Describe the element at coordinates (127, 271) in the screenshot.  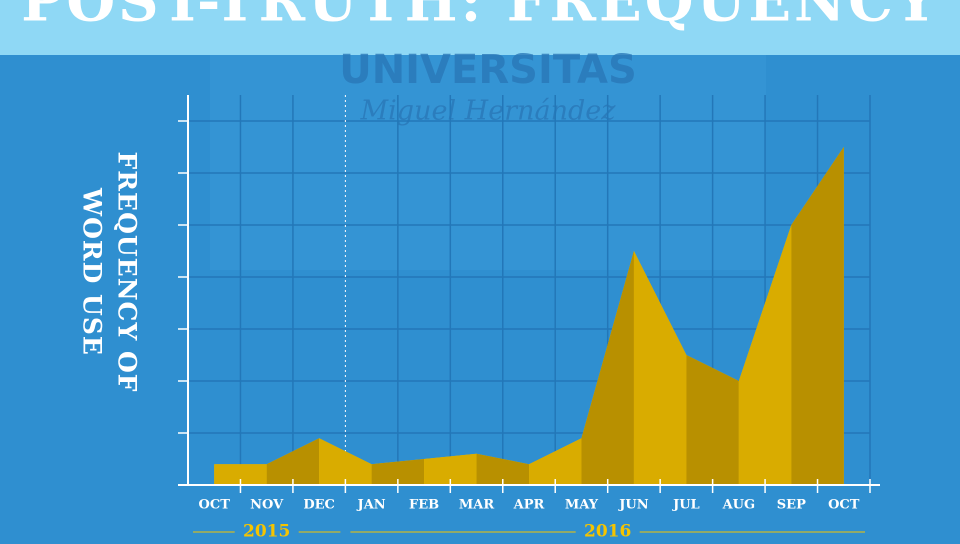
I see `y-axis-label: FREQUENCY OF` at that location.